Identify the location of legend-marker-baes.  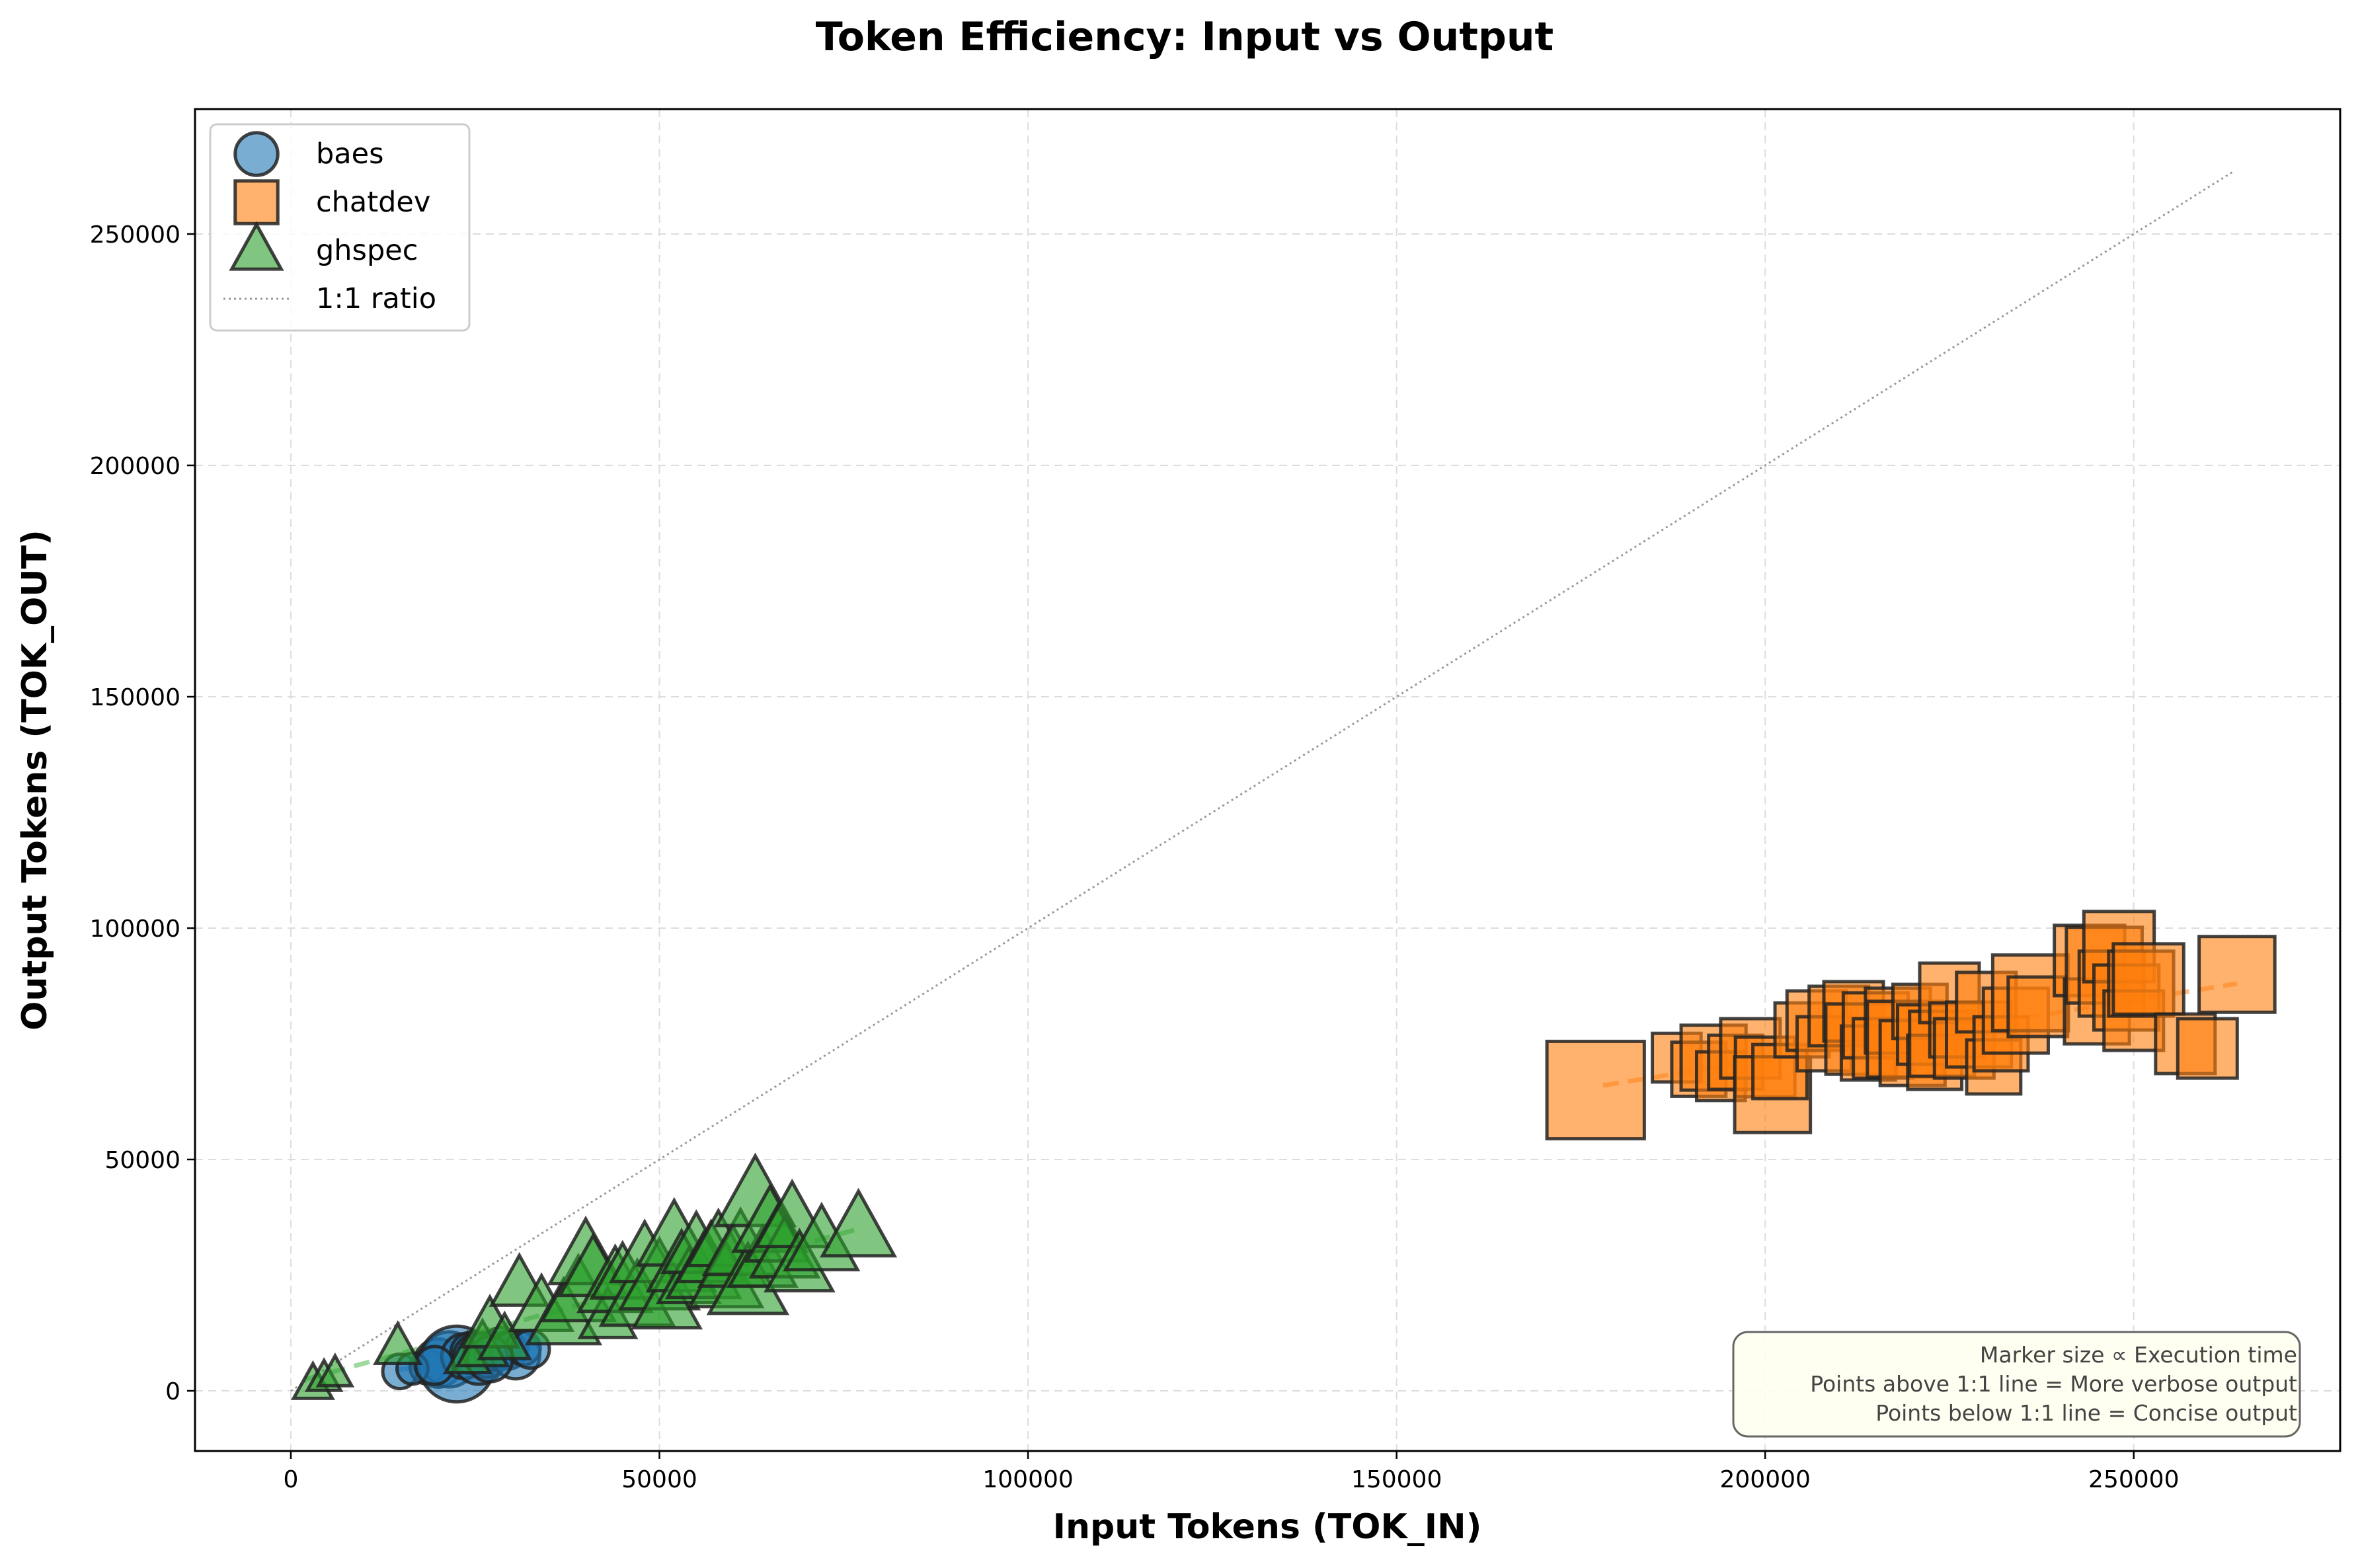
(256, 154).